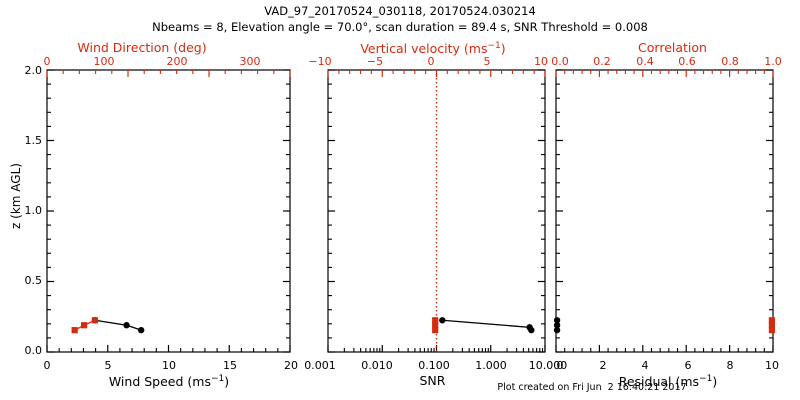  Describe the element at coordinates (494, 46) in the screenshot. I see `panel2-top-axis-title-sup: −1` at that location.